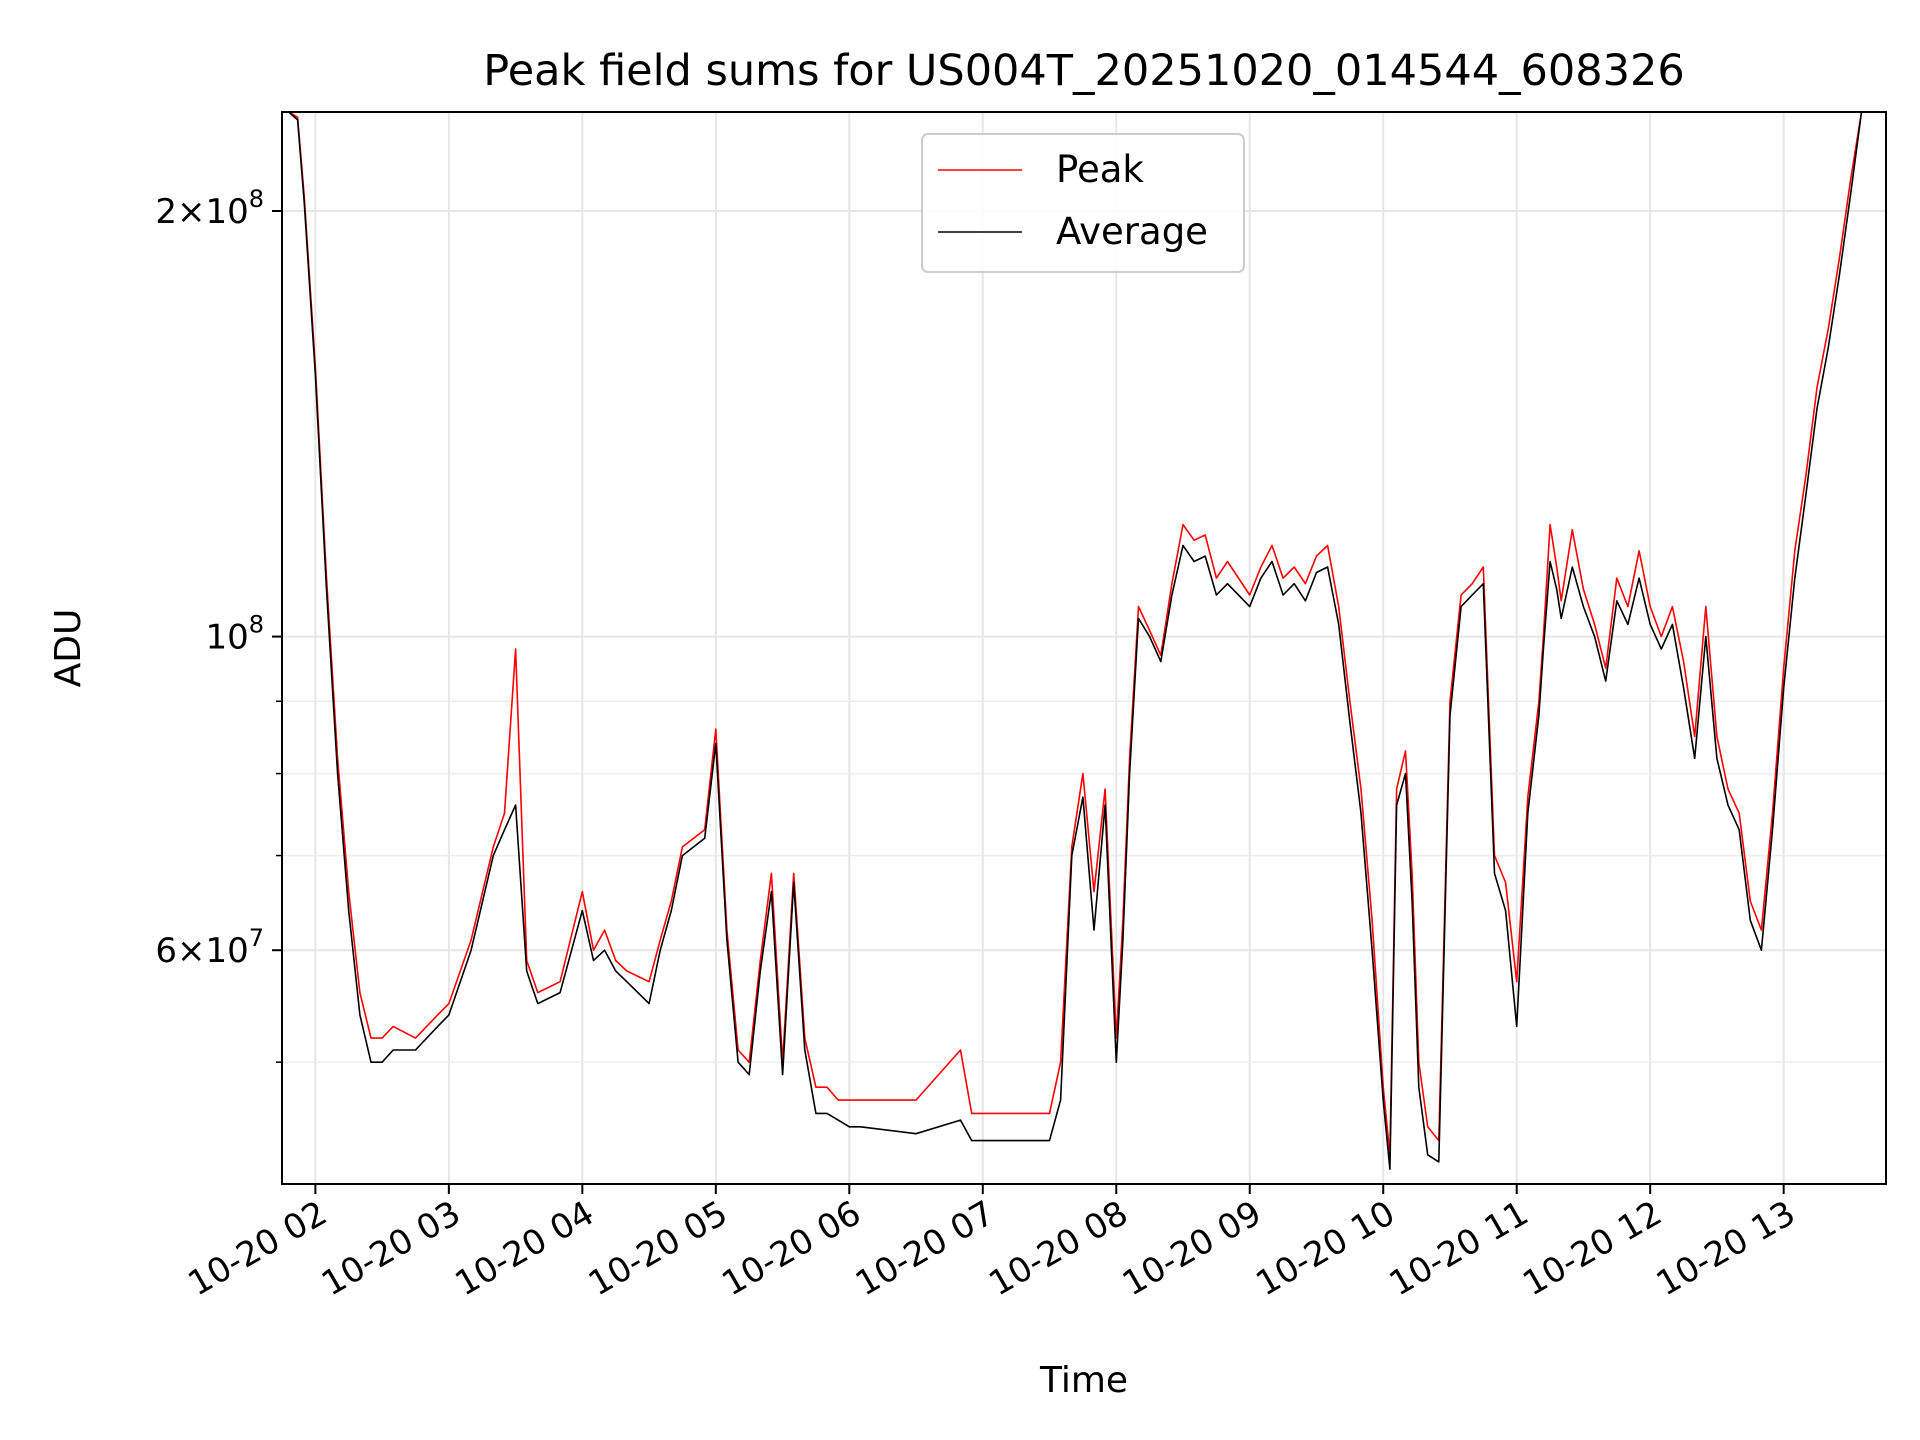 The image size is (1920, 1440). What do you see at coordinates (68, 648) in the screenshot?
I see `y-axis-label: ADU` at bounding box center [68, 648].